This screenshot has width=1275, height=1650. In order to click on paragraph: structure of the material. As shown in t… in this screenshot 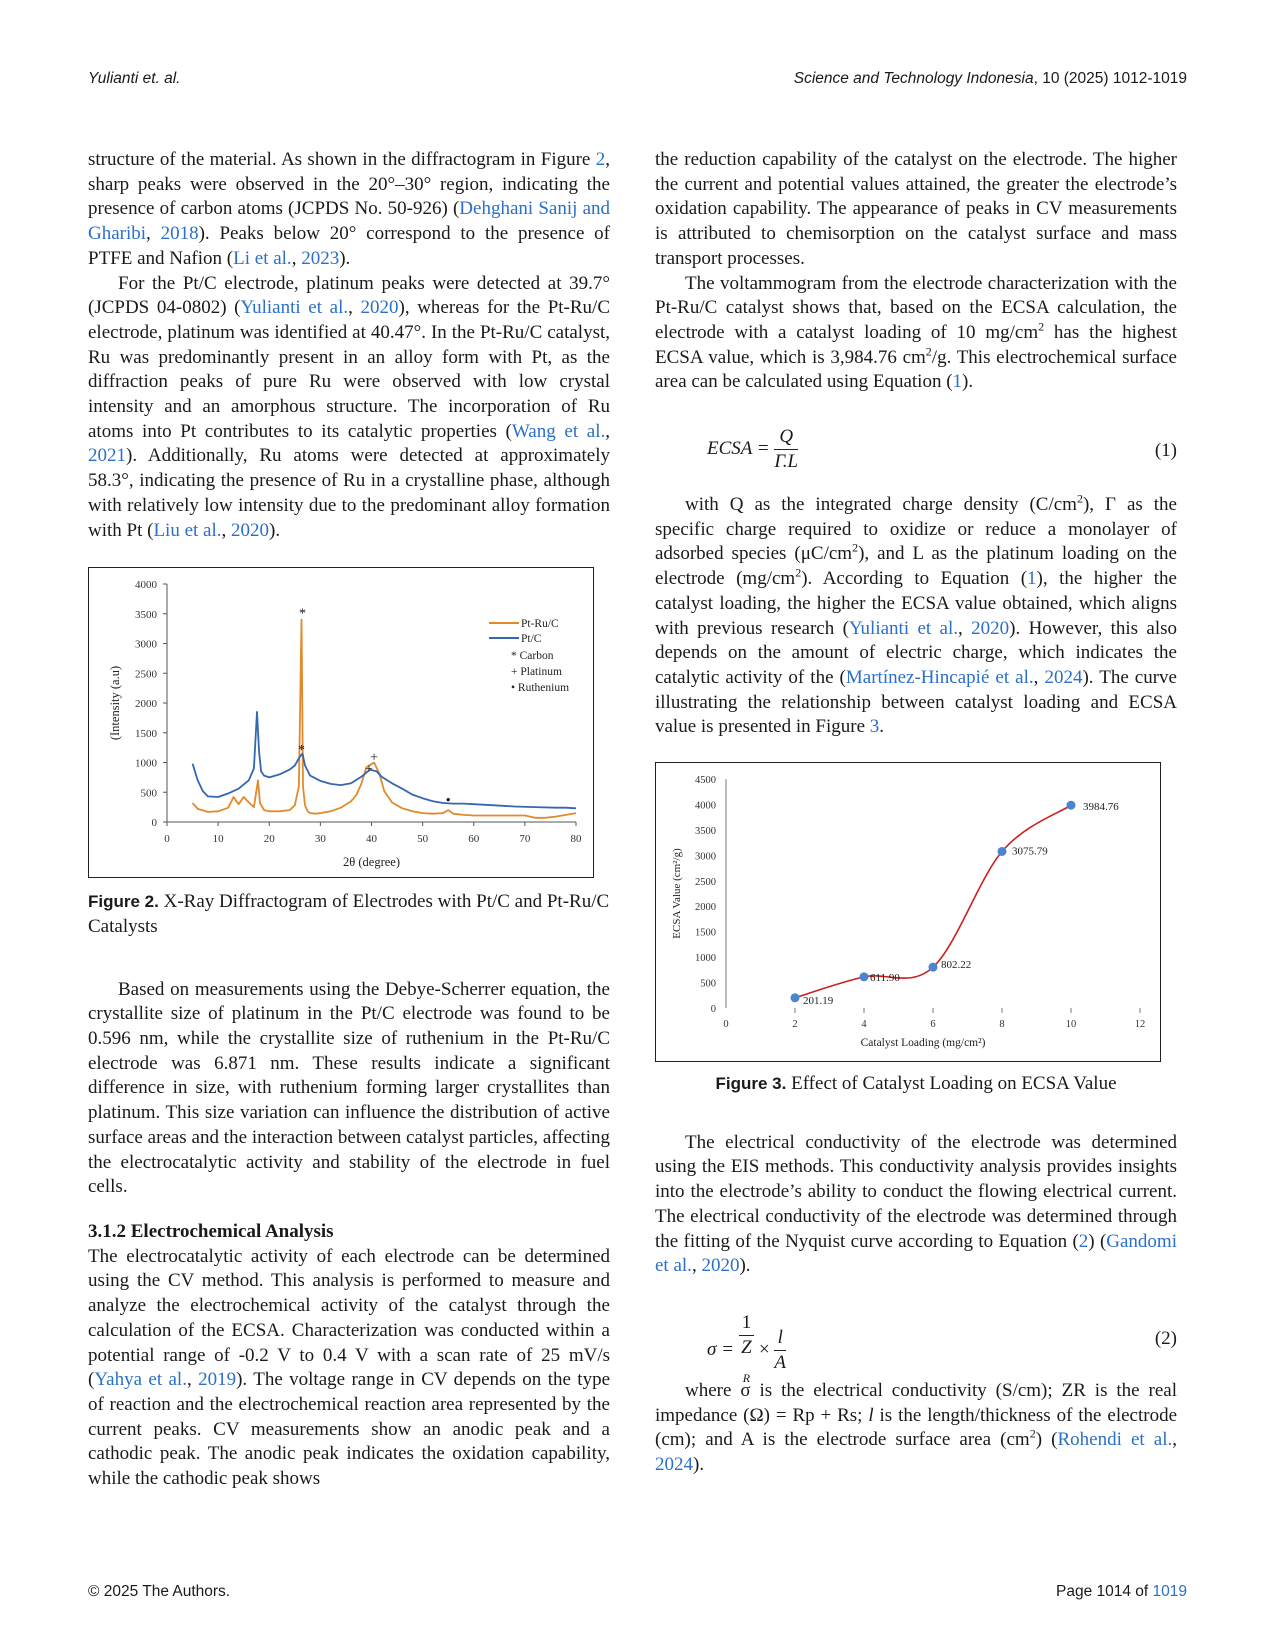, I will do `click(349, 209)`.